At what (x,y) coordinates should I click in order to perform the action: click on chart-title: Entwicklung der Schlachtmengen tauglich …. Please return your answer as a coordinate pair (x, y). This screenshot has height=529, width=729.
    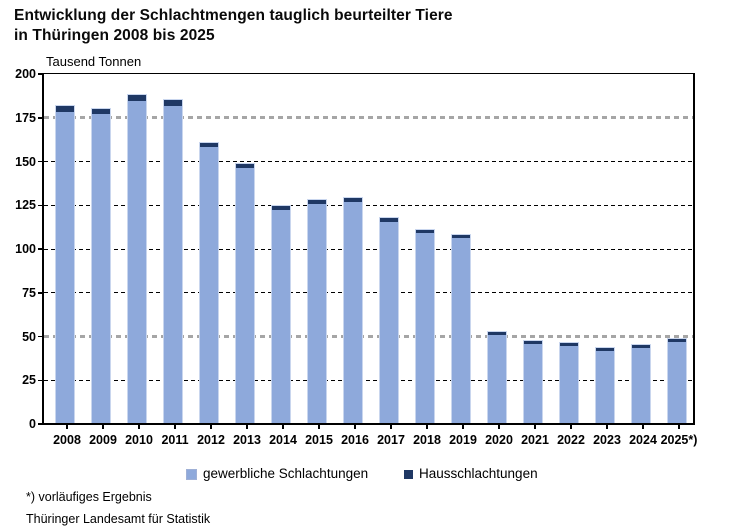
    Looking at the image, I should click on (233, 25).